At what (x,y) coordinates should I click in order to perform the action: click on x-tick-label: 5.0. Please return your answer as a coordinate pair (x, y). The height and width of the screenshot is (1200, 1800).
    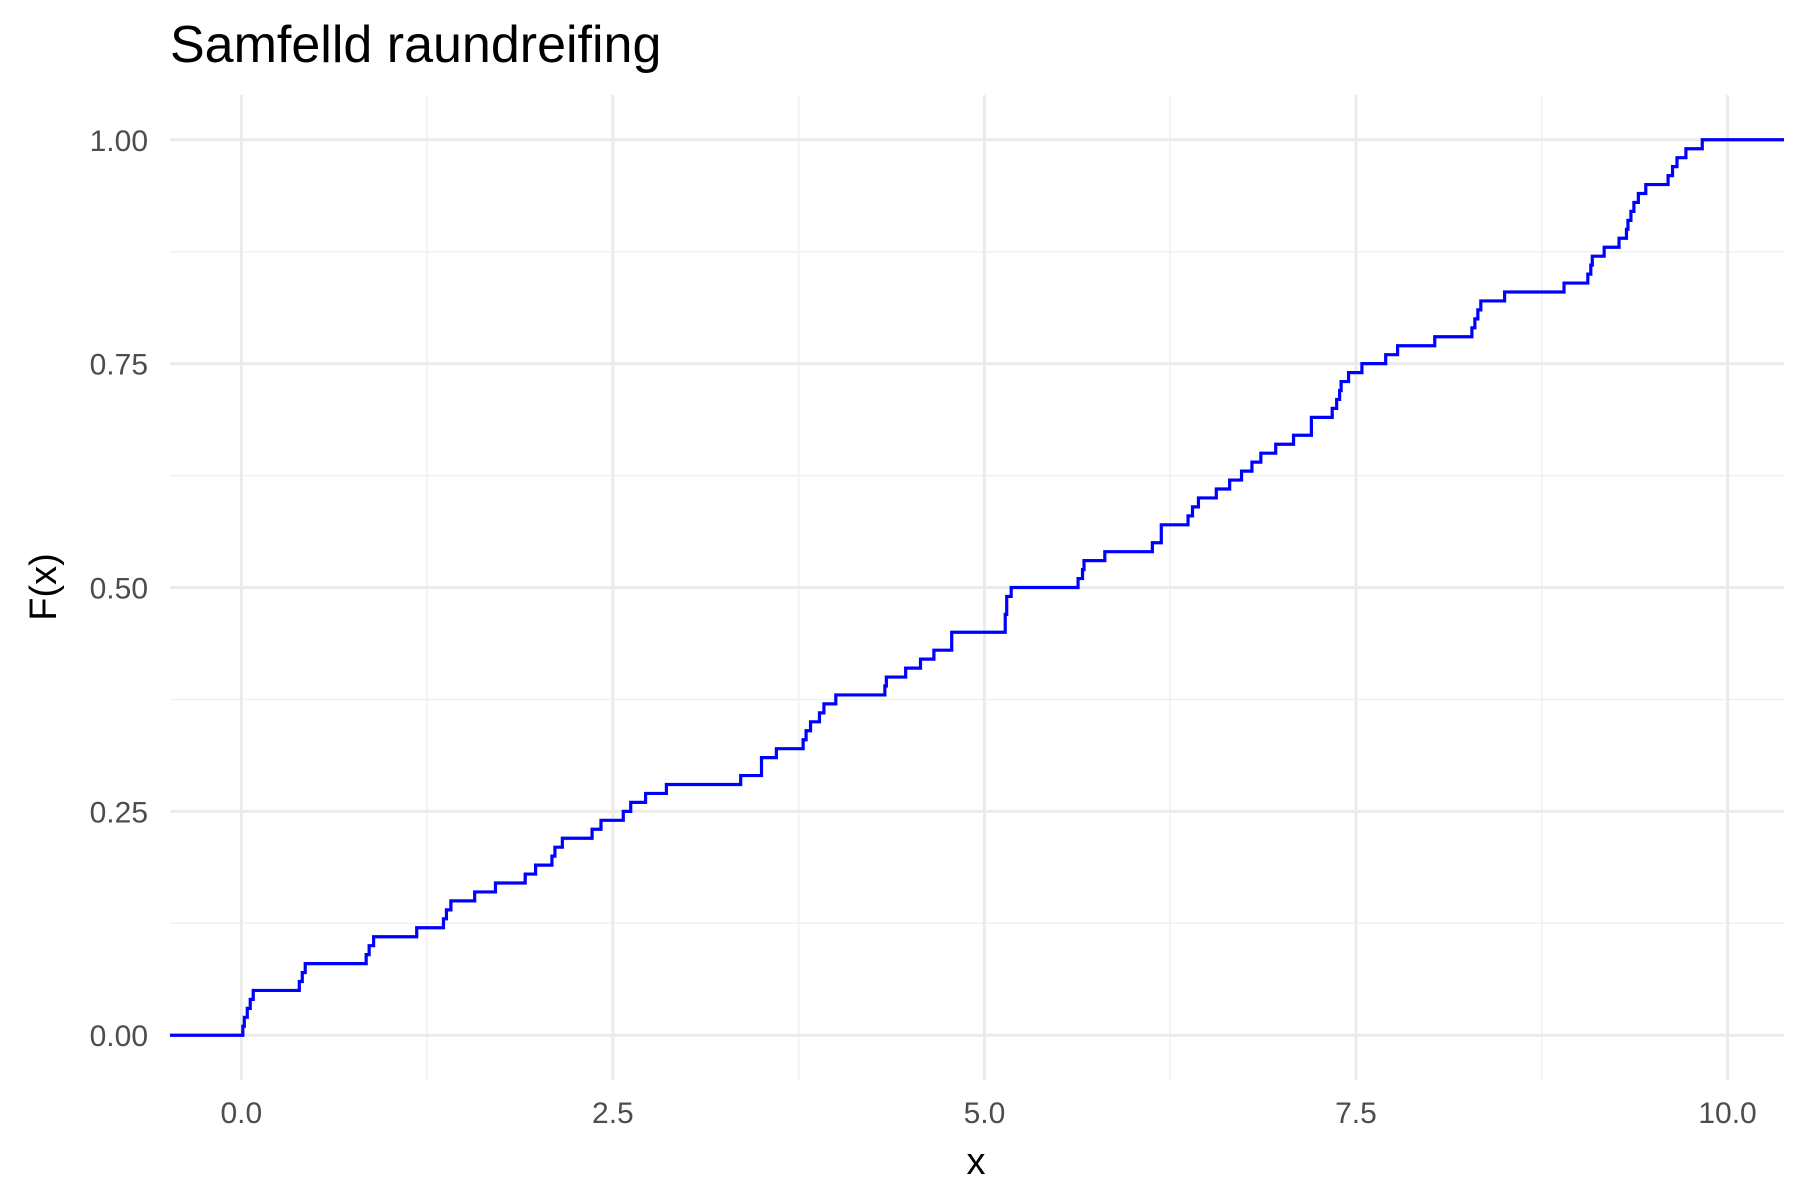
    Looking at the image, I should click on (985, 1113).